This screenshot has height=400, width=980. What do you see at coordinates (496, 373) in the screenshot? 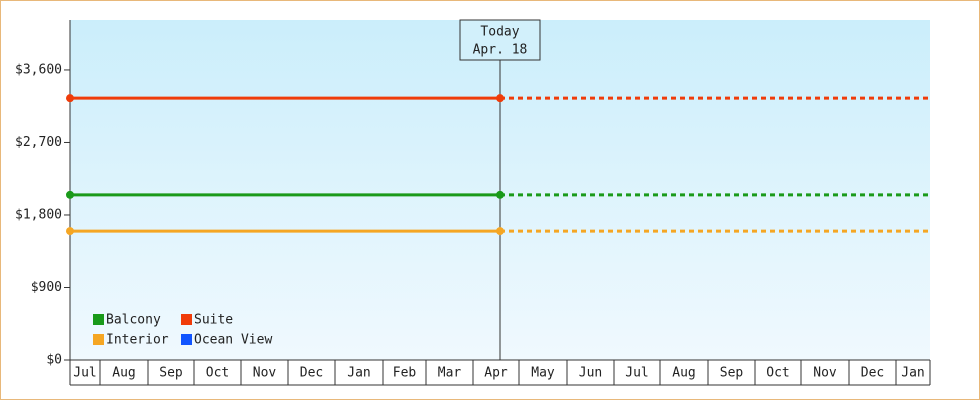
I see `x-tick-label: Apr` at bounding box center [496, 373].